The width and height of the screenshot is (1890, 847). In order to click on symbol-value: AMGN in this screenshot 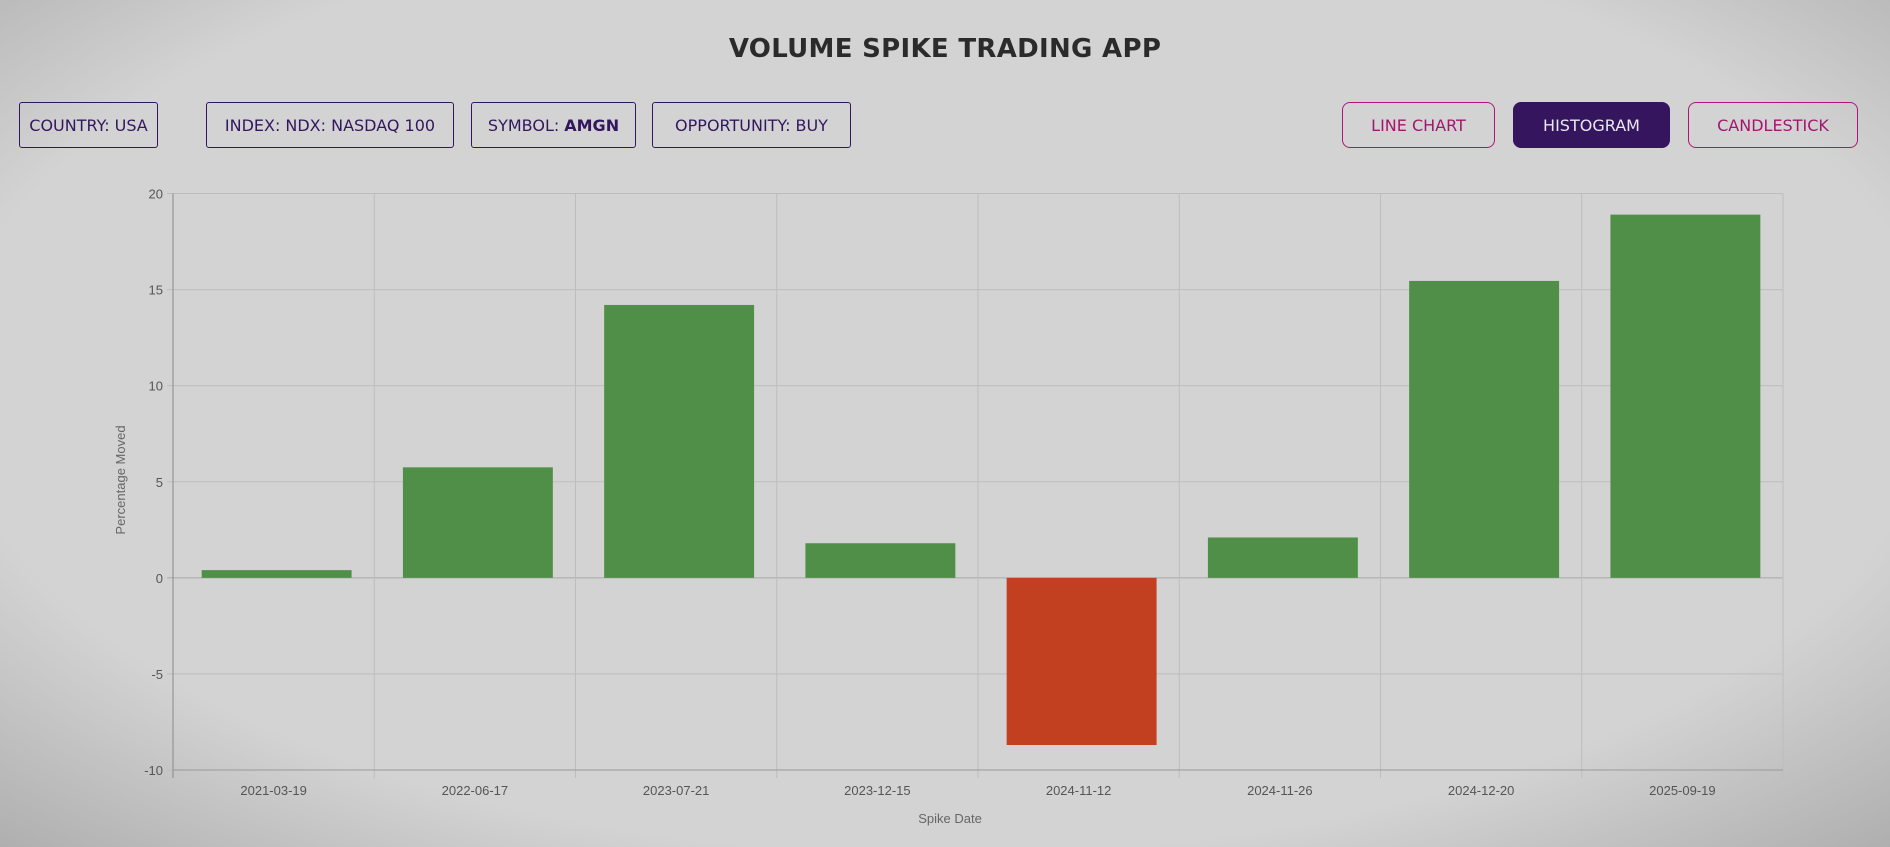, I will do `click(592, 125)`.